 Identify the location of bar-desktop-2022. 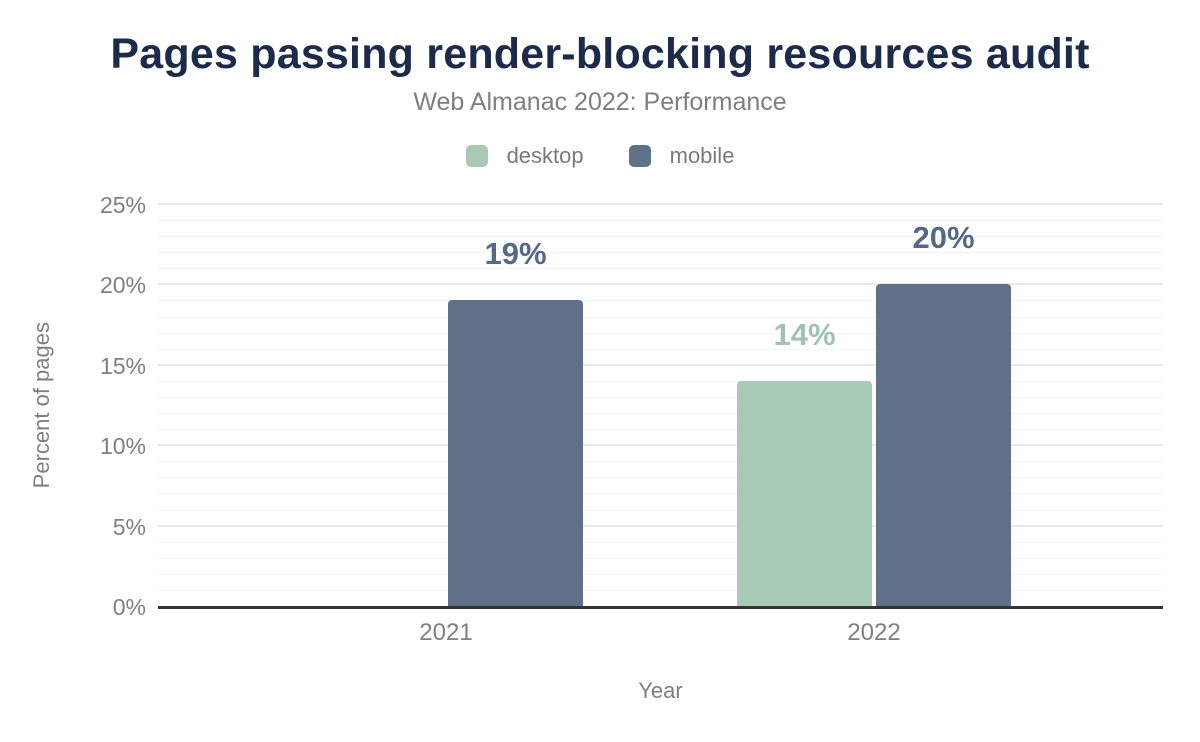
(804, 493).